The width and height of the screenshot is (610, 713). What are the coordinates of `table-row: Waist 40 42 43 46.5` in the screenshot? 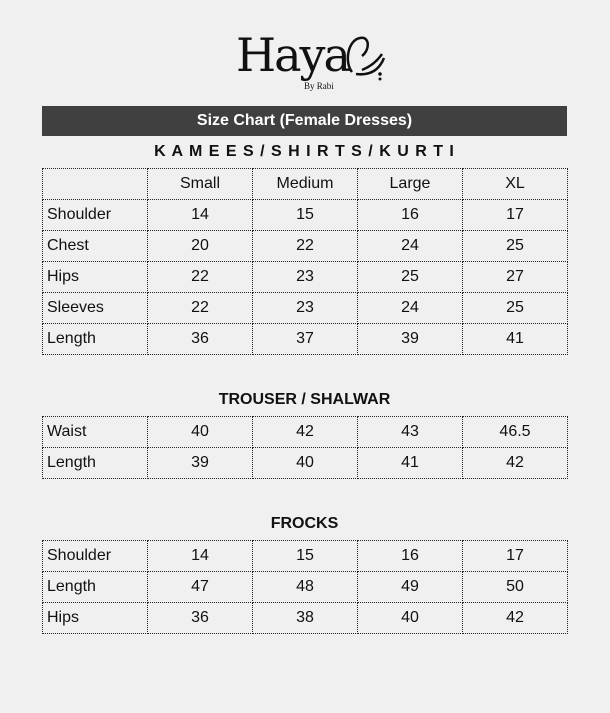 It's located at (305, 432).